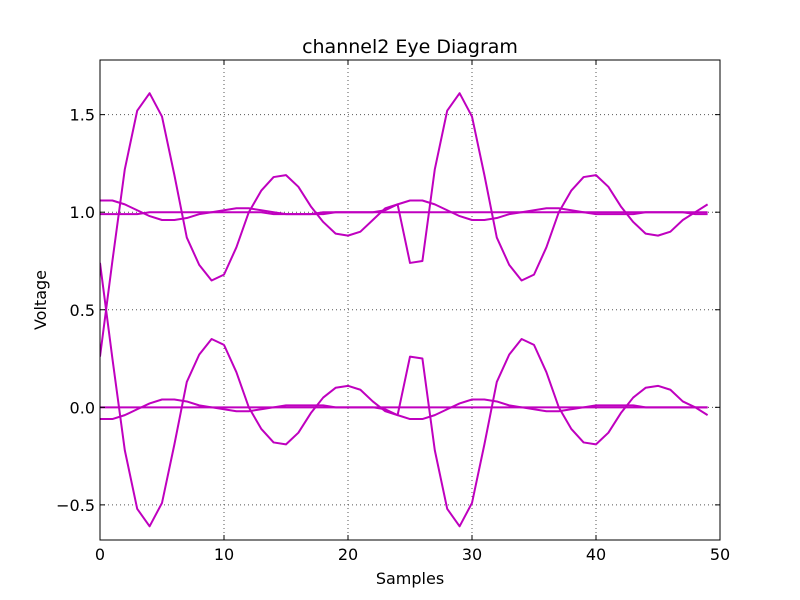  Describe the element at coordinates (40, 300) in the screenshot. I see `y-axis-label: Voltage` at that location.